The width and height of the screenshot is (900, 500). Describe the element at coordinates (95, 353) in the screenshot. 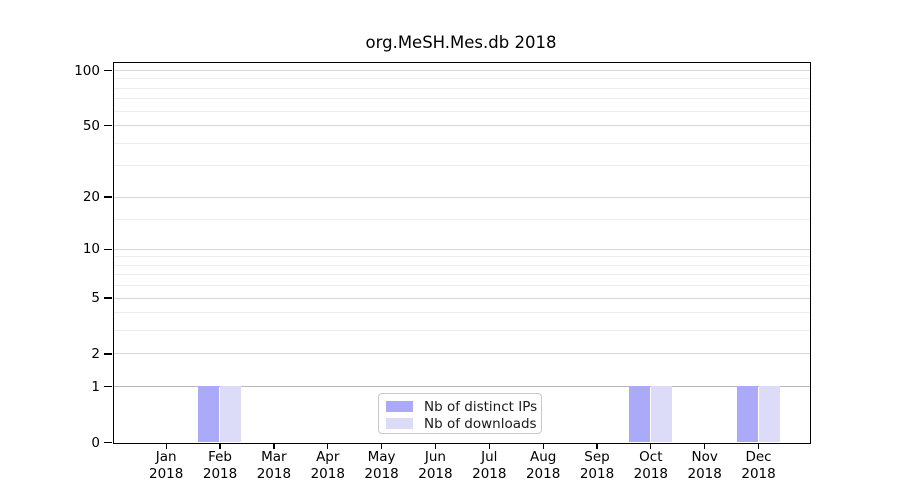

I see `y-tick-label-2: 2` at that location.